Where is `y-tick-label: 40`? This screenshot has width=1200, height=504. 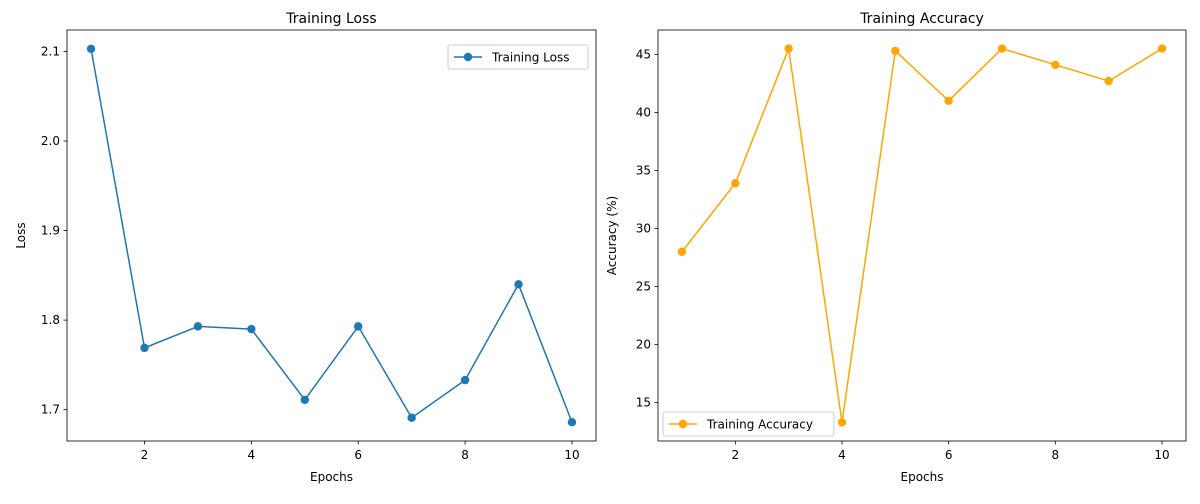
y-tick-label: 40 is located at coordinates (643, 112).